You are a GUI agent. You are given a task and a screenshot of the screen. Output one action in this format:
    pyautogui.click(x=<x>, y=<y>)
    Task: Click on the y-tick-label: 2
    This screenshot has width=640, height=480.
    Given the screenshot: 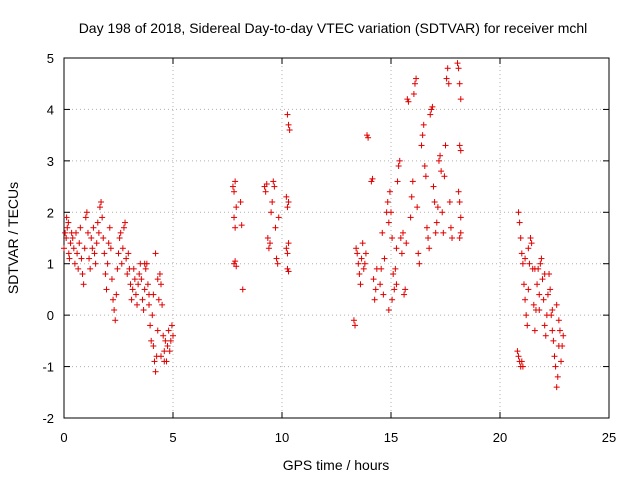 What is the action you would take?
    pyautogui.click(x=50, y=212)
    